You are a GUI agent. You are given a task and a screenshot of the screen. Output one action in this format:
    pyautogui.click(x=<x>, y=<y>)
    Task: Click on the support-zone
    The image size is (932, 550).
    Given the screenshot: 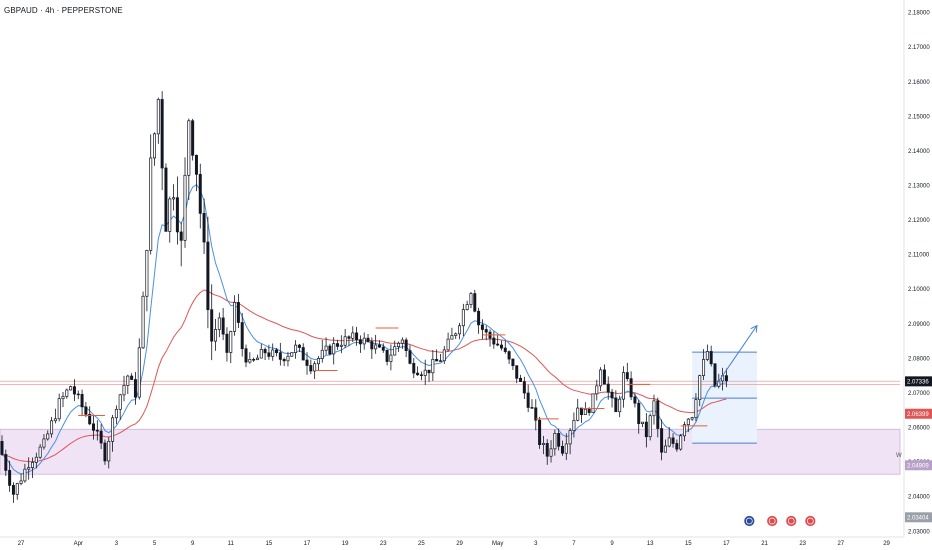 What is the action you would take?
    pyautogui.click(x=450, y=451)
    